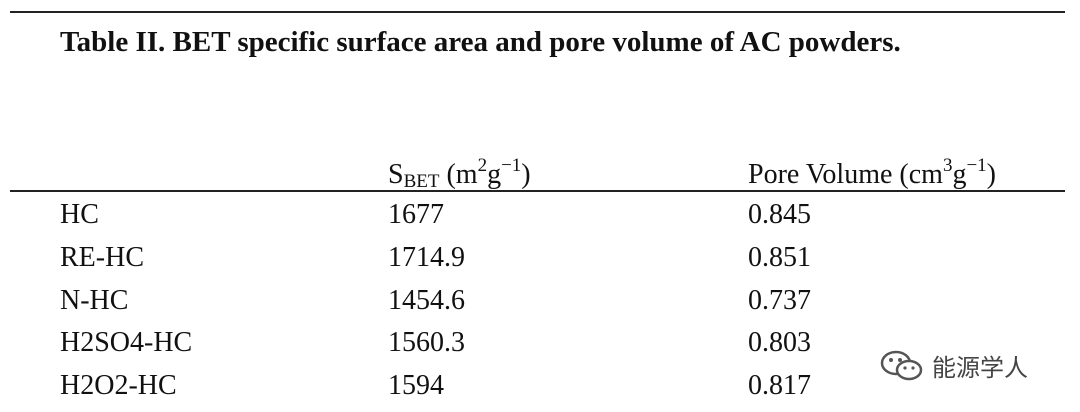  Describe the element at coordinates (426, 300) in the screenshot. I see `table-cell: 1454.6` at that location.